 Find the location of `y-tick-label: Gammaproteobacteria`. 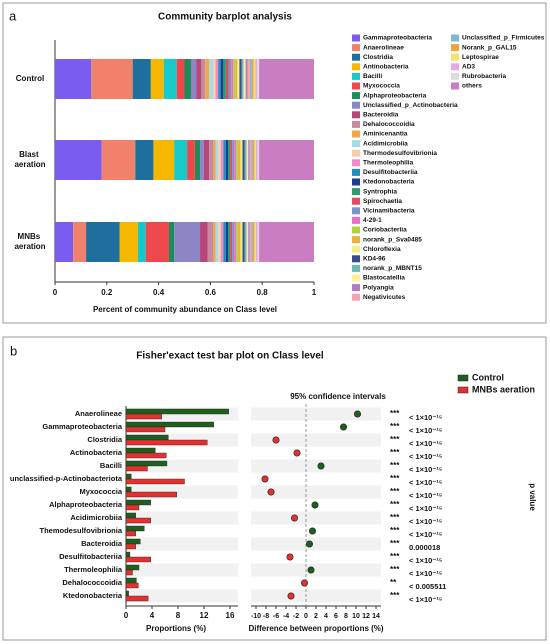

y-tick-label: Gammaproteobacteria is located at coordinates (82, 426).